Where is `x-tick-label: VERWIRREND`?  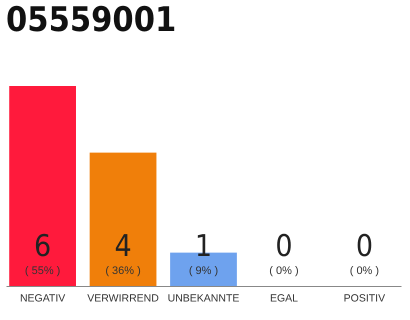 x-tick-label: VERWIRREND is located at coordinates (123, 298).